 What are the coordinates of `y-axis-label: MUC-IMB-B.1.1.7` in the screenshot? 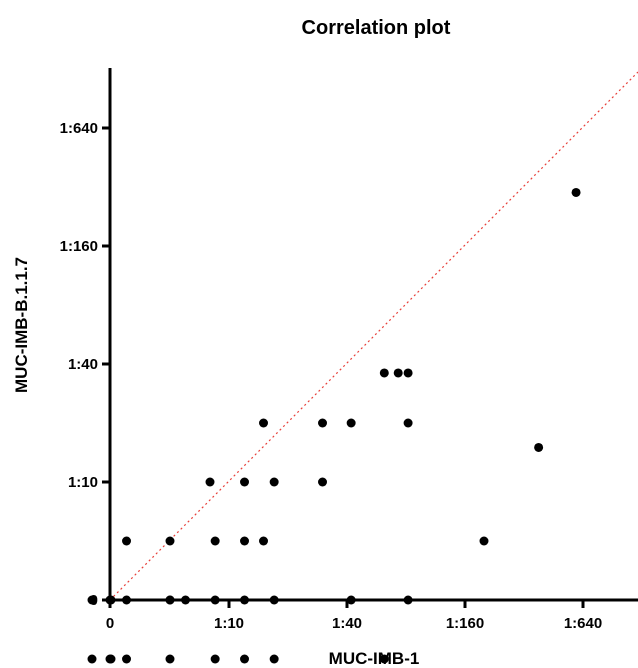 It's located at (21, 325).